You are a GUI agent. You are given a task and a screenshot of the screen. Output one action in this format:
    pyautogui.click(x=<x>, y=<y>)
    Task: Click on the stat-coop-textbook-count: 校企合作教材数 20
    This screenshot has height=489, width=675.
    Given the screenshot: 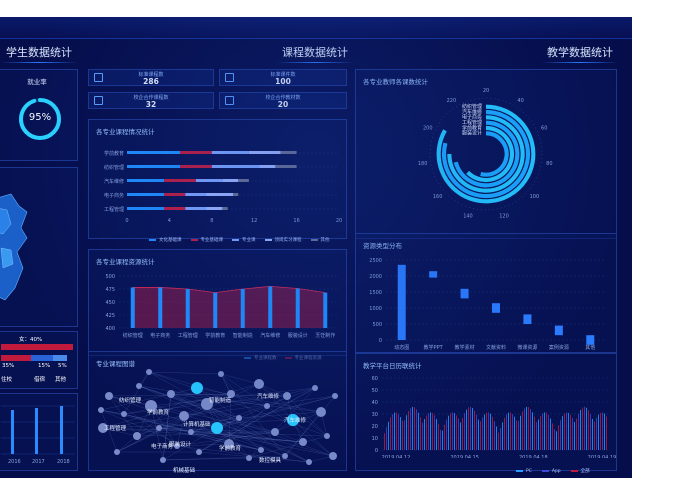 What is the action you would take?
    pyautogui.click(x=283, y=100)
    